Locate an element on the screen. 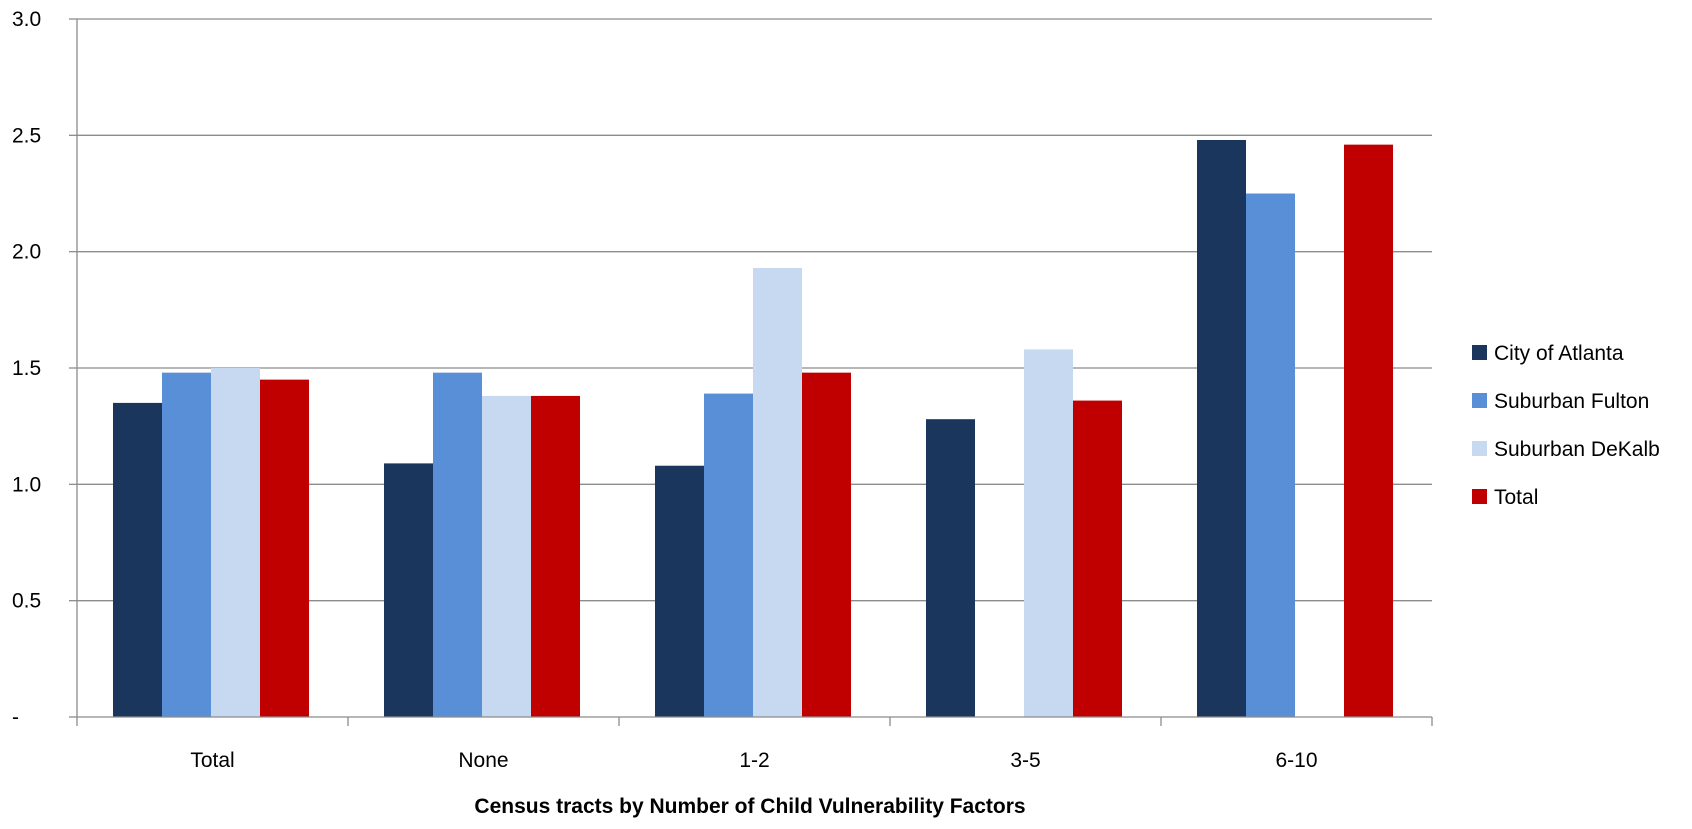  x-tick-label: 6-10 is located at coordinates (1296, 760).